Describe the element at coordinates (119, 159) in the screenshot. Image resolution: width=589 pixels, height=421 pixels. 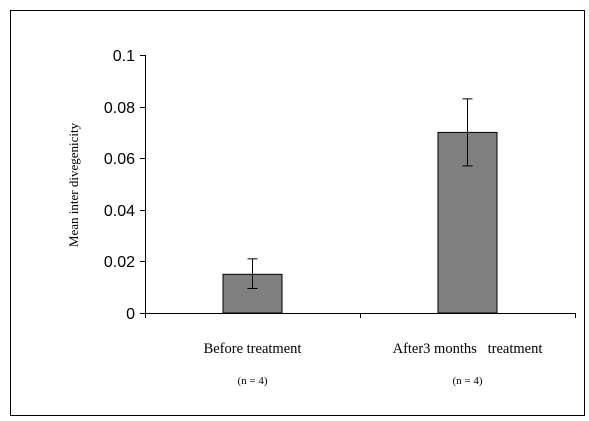
I see `y-tick-label: 0.06` at that location.